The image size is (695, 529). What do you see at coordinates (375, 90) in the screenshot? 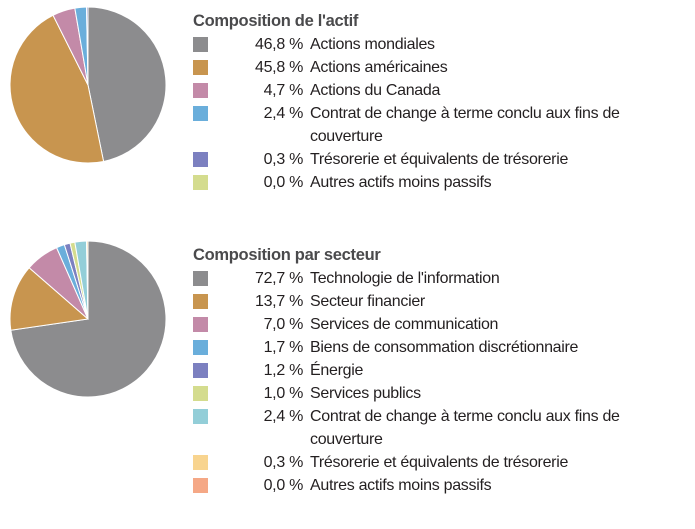
I see `legend-label: Actions du Canada` at bounding box center [375, 90].